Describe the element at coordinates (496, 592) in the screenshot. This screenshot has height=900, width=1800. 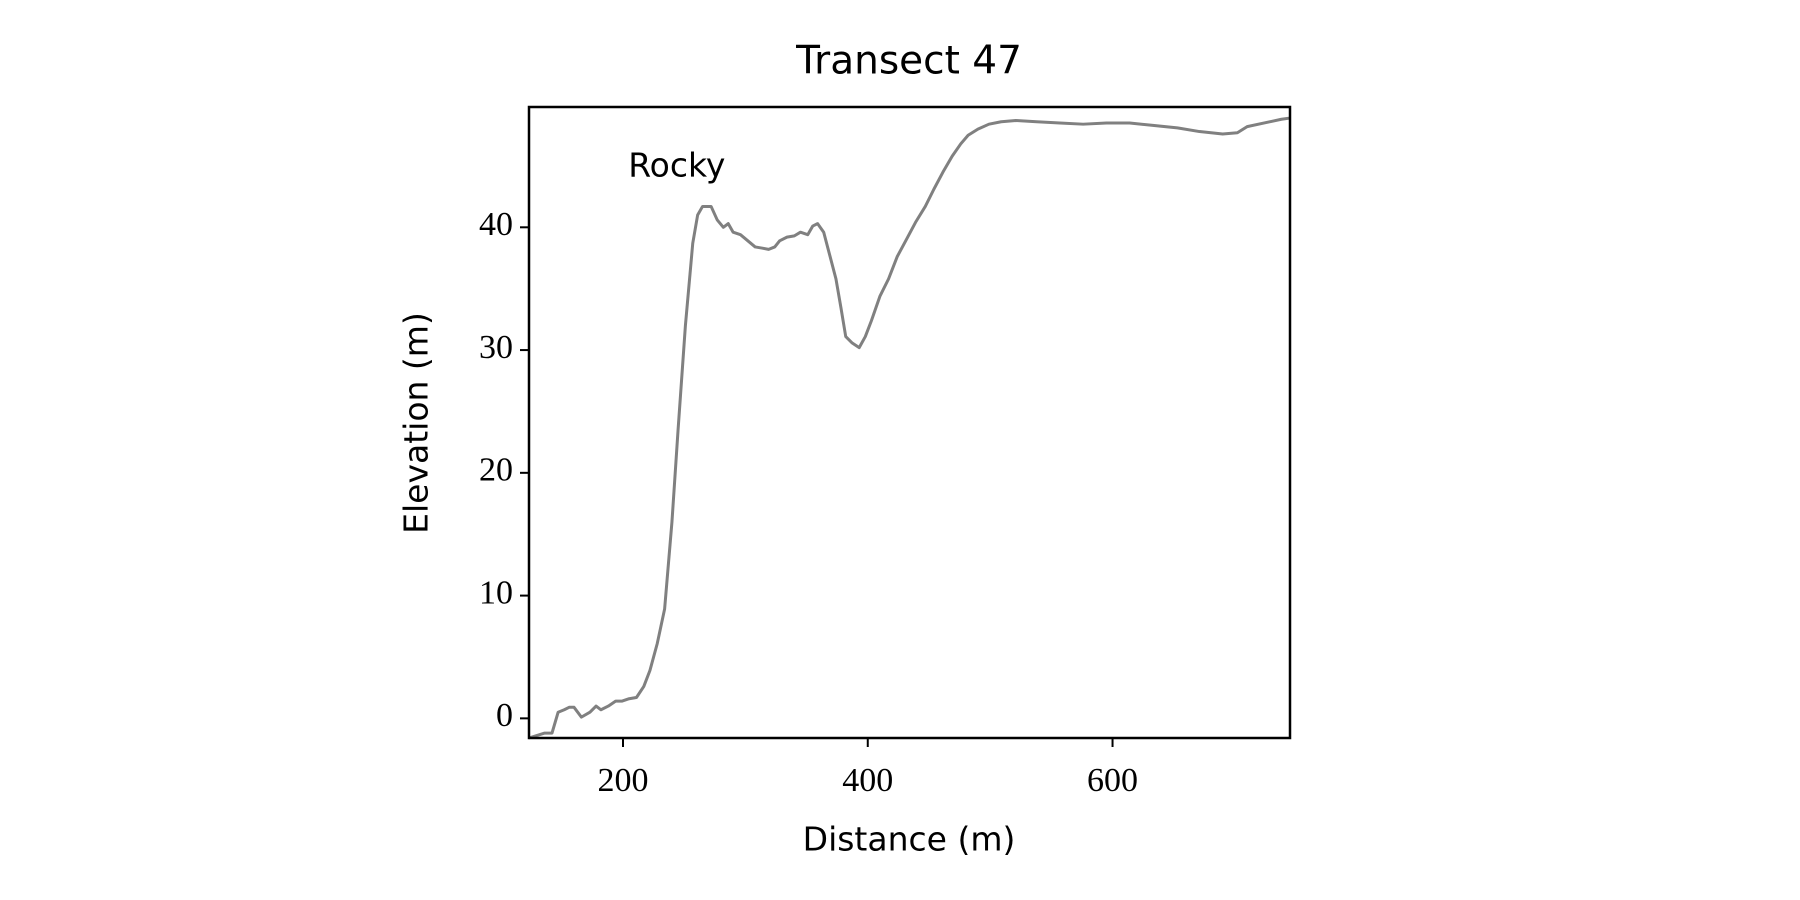
I see `y-tick-label: 10` at that location.